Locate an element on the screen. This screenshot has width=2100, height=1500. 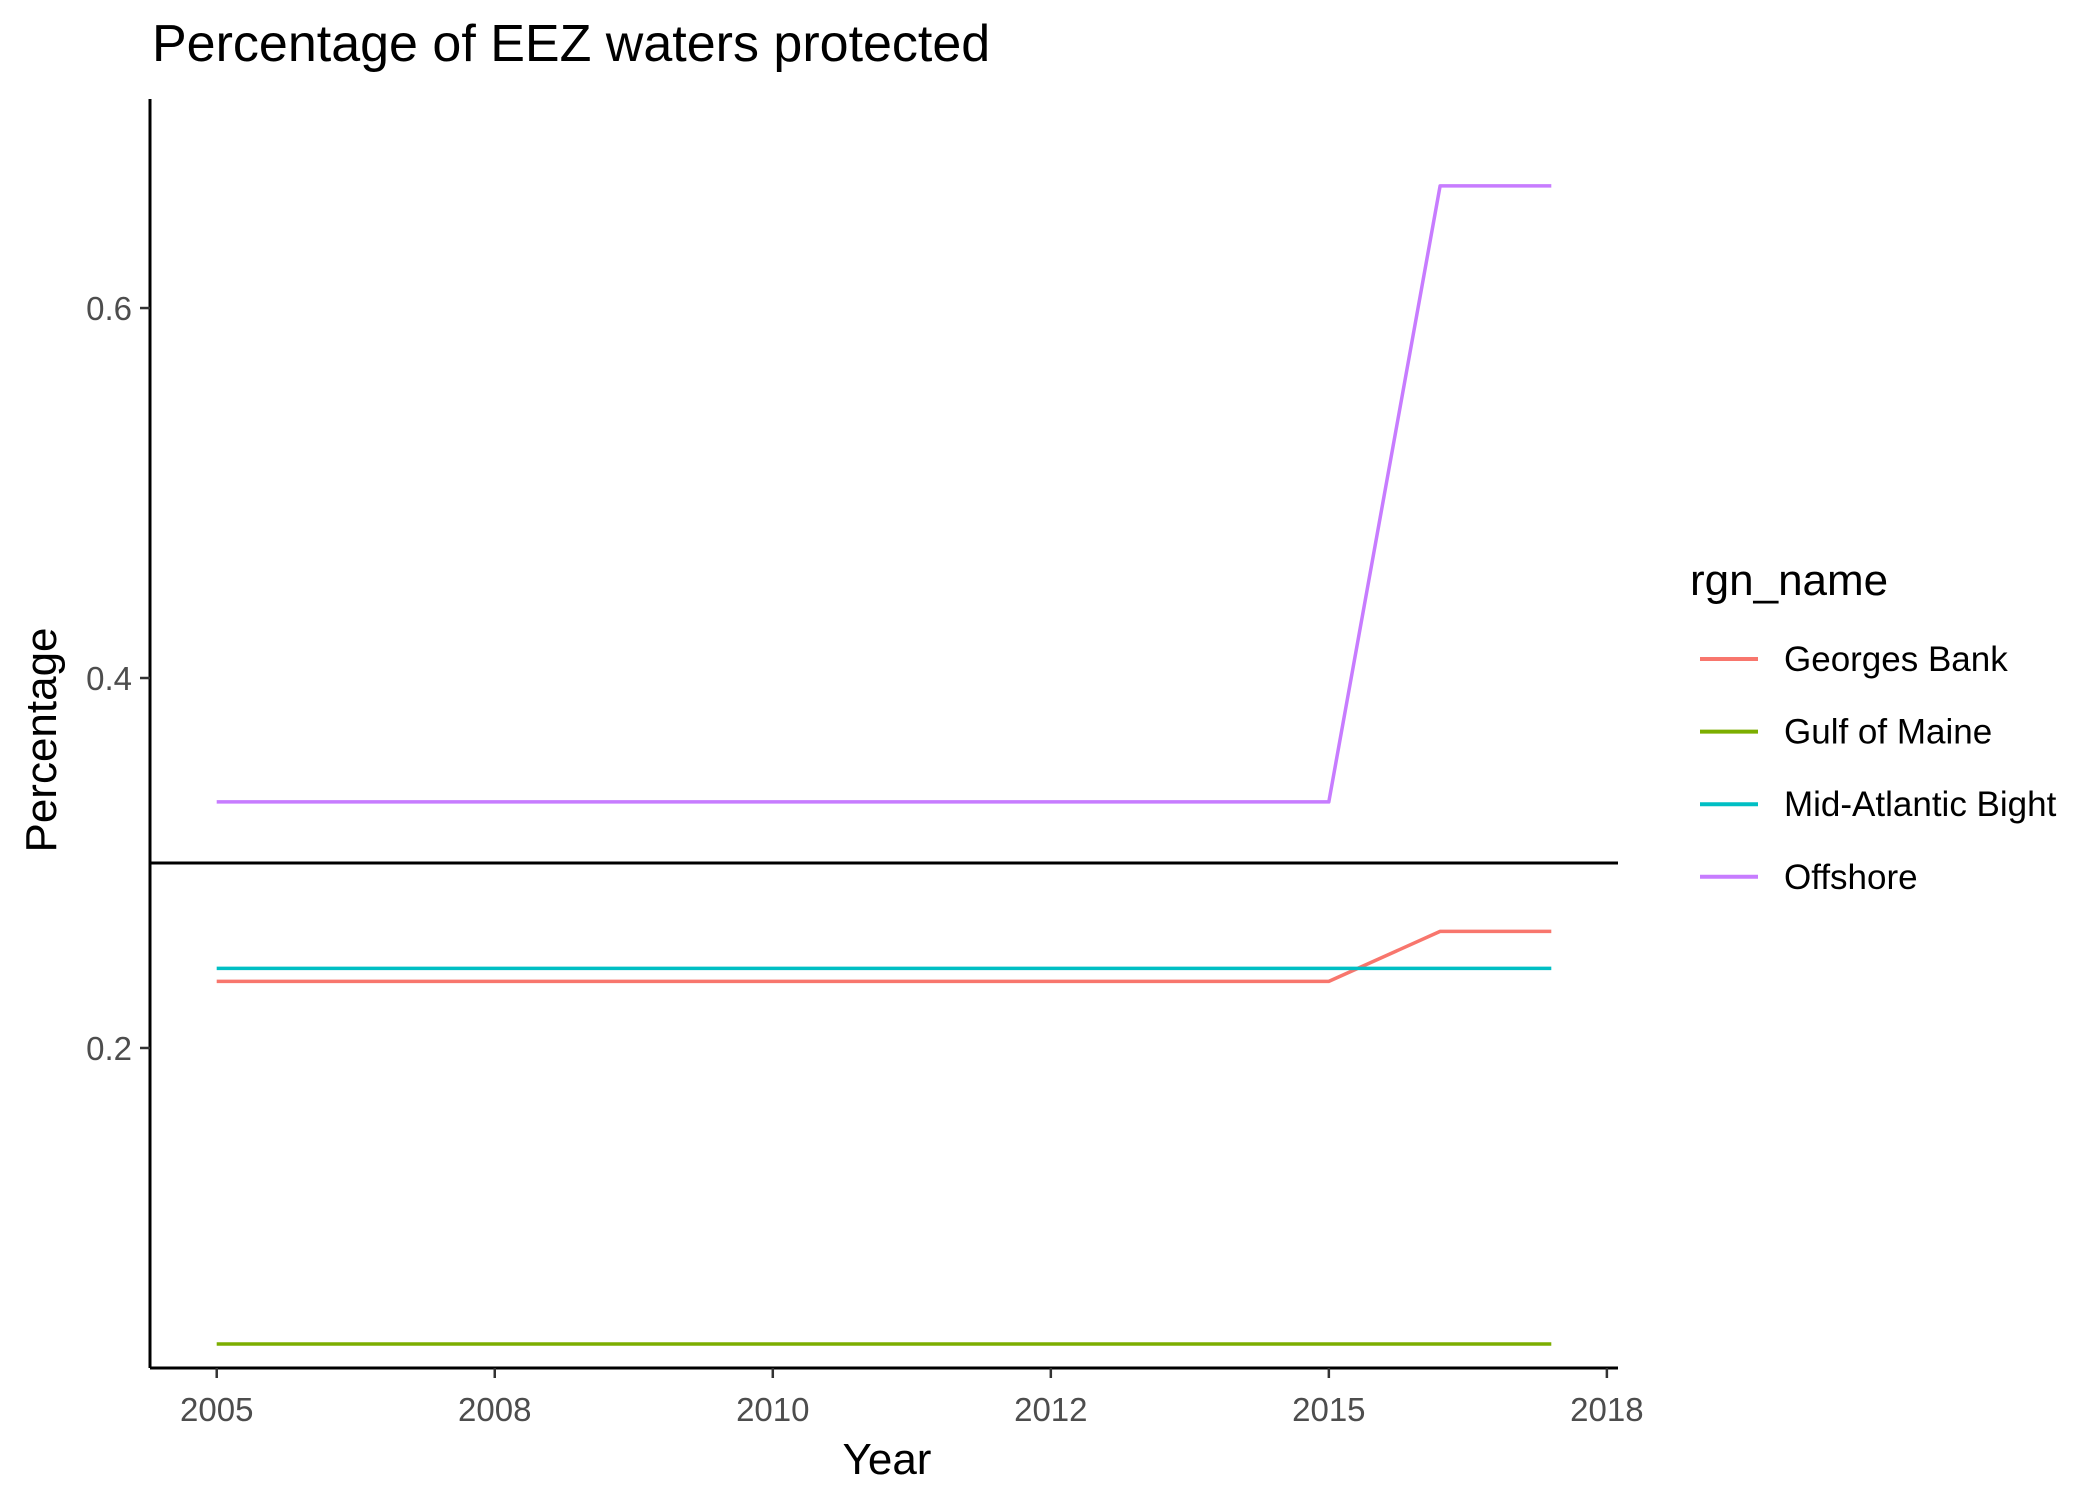
legend-label: Mid-Atlantic Bight is located at coordinates (1920, 804).